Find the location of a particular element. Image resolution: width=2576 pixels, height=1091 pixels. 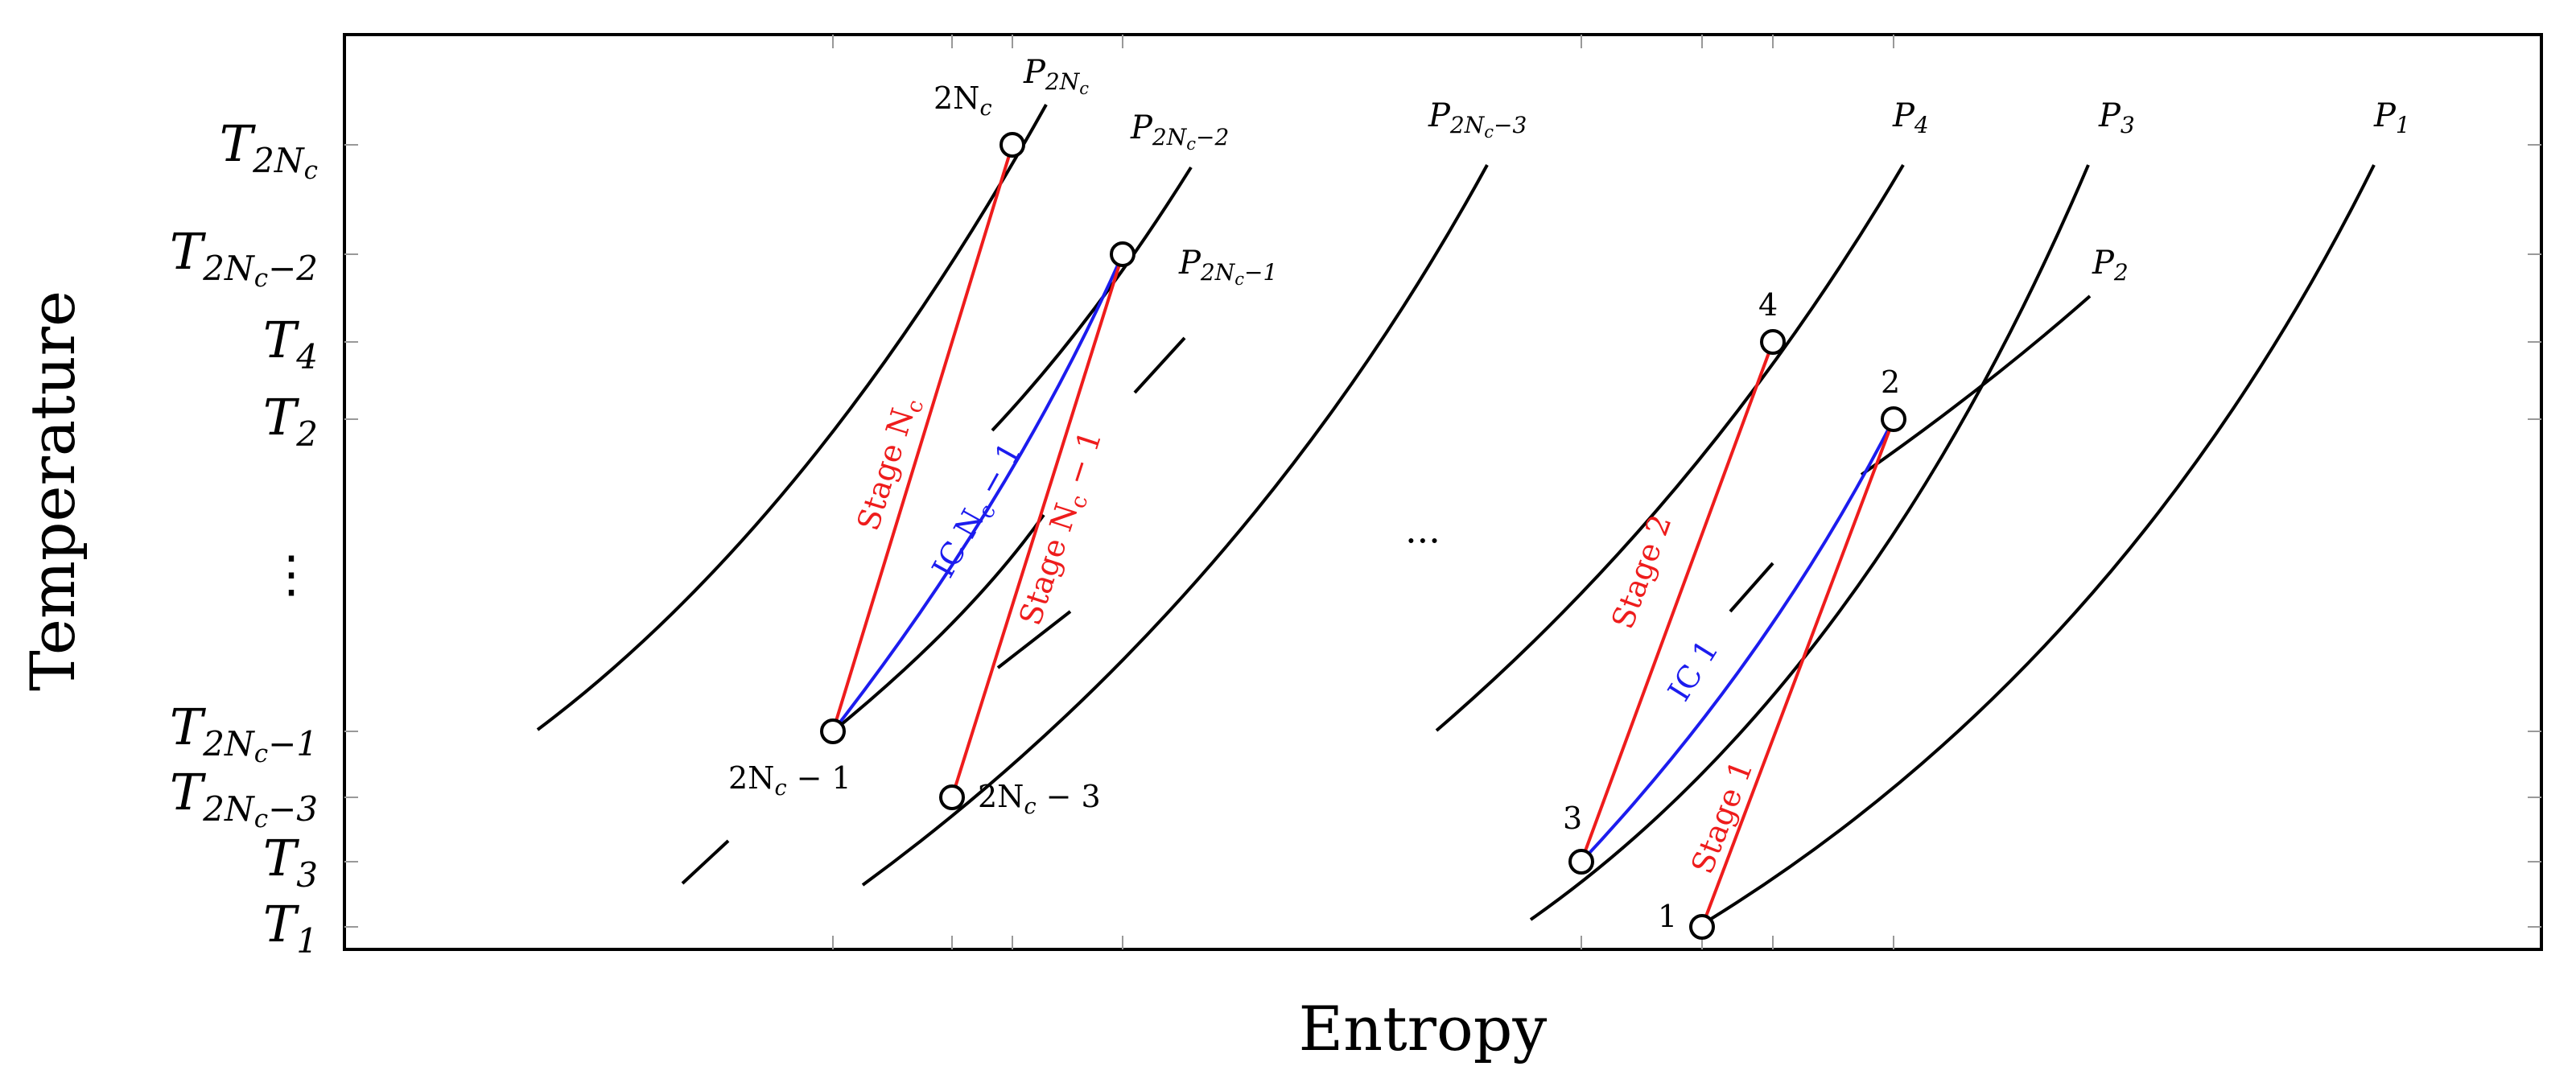

ic1-label: IC 1 is located at coordinates (1693, 669).